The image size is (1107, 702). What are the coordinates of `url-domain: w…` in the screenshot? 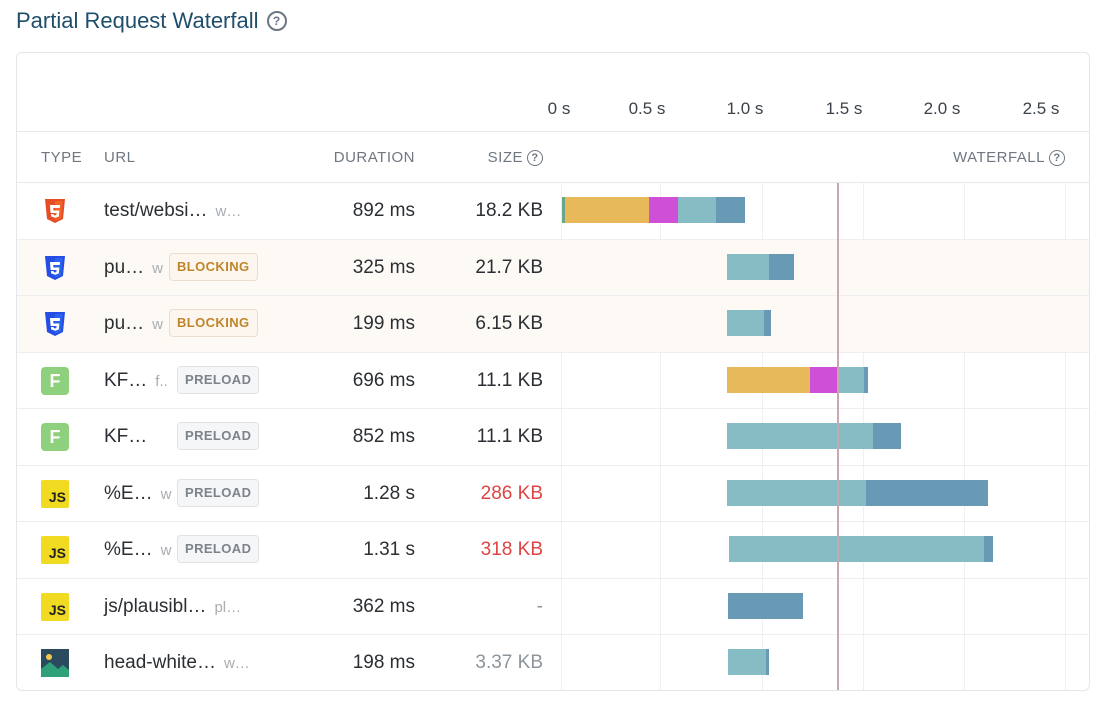 It's located at (228, 211).